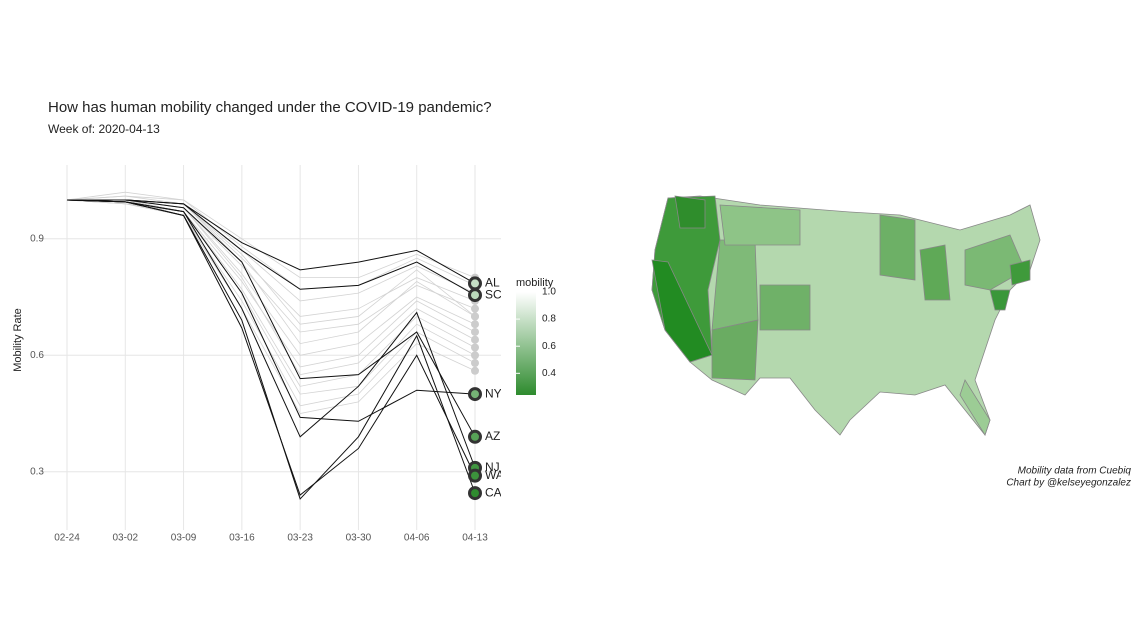  Describe the element at coordinates (549, 292) in the screenshot. I see `colorbar-tick-label: 1.0` at that location.